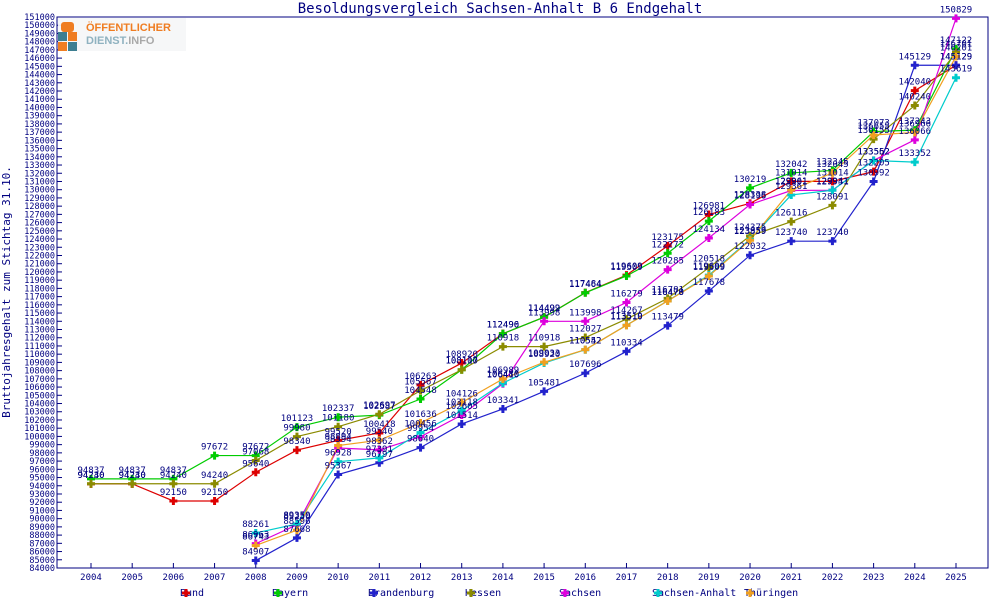 This screenshot has width=1000, height=600. Describe the element at coordinates (132, 483) in the screenshot. I see `marker-hessen-2005` at that location.